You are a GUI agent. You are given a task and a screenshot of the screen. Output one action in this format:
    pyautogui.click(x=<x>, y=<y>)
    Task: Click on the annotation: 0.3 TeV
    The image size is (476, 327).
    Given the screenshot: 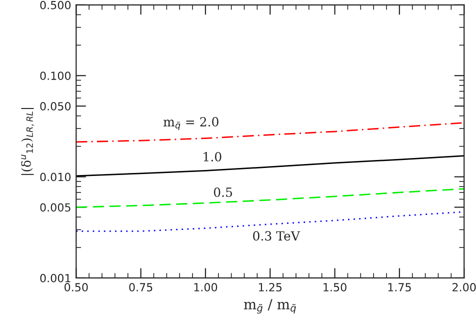 What is the action you would take?
    pyautogui.click(x=276, y=236)
    